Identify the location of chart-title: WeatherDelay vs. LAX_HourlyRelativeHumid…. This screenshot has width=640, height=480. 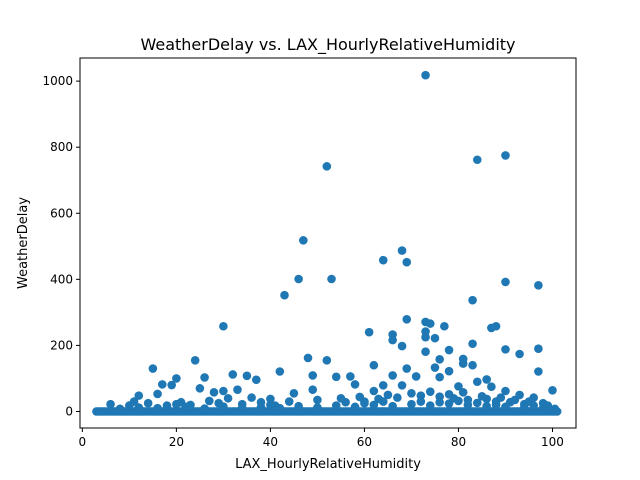
(327, 45).